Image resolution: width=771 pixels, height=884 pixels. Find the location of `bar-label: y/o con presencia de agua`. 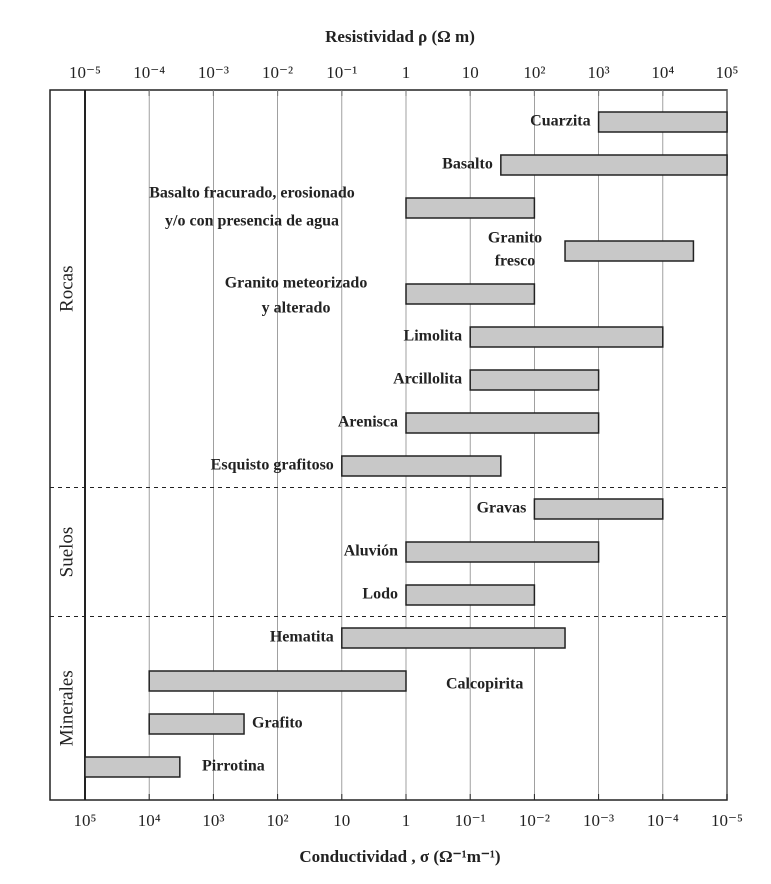

bar-label: y/o con presencia de agua is located at coordinates (252, 221).